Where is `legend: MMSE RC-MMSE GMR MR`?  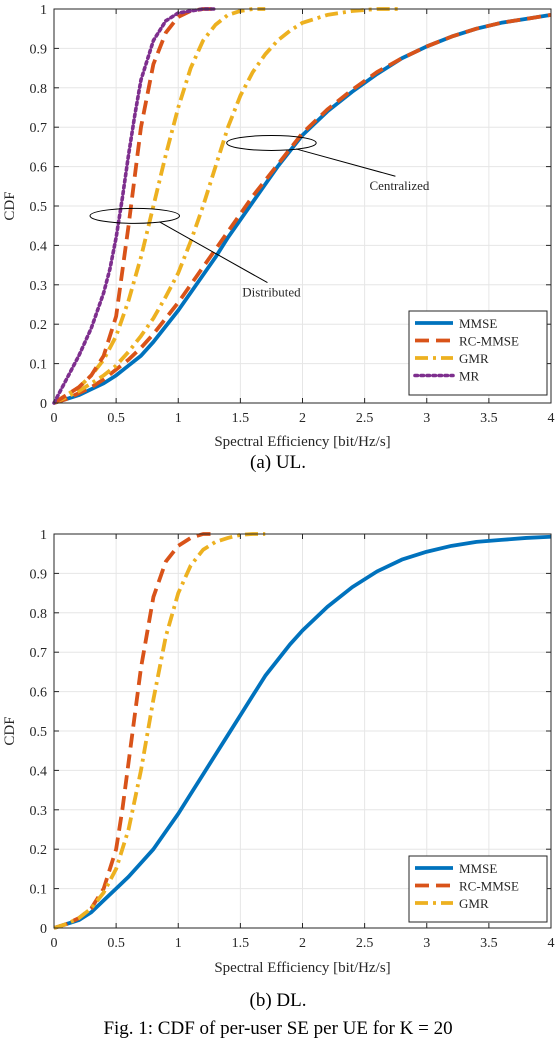 legend: MMSE RC-MMSE GMR MR is located at coordinates (478, 353).